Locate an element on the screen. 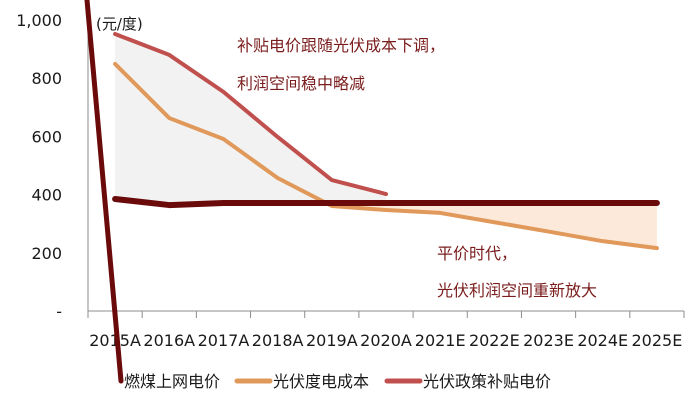 This screenshot has height=401, width=695. x-tick-label: 2025E is located at coordinates (656, 340).